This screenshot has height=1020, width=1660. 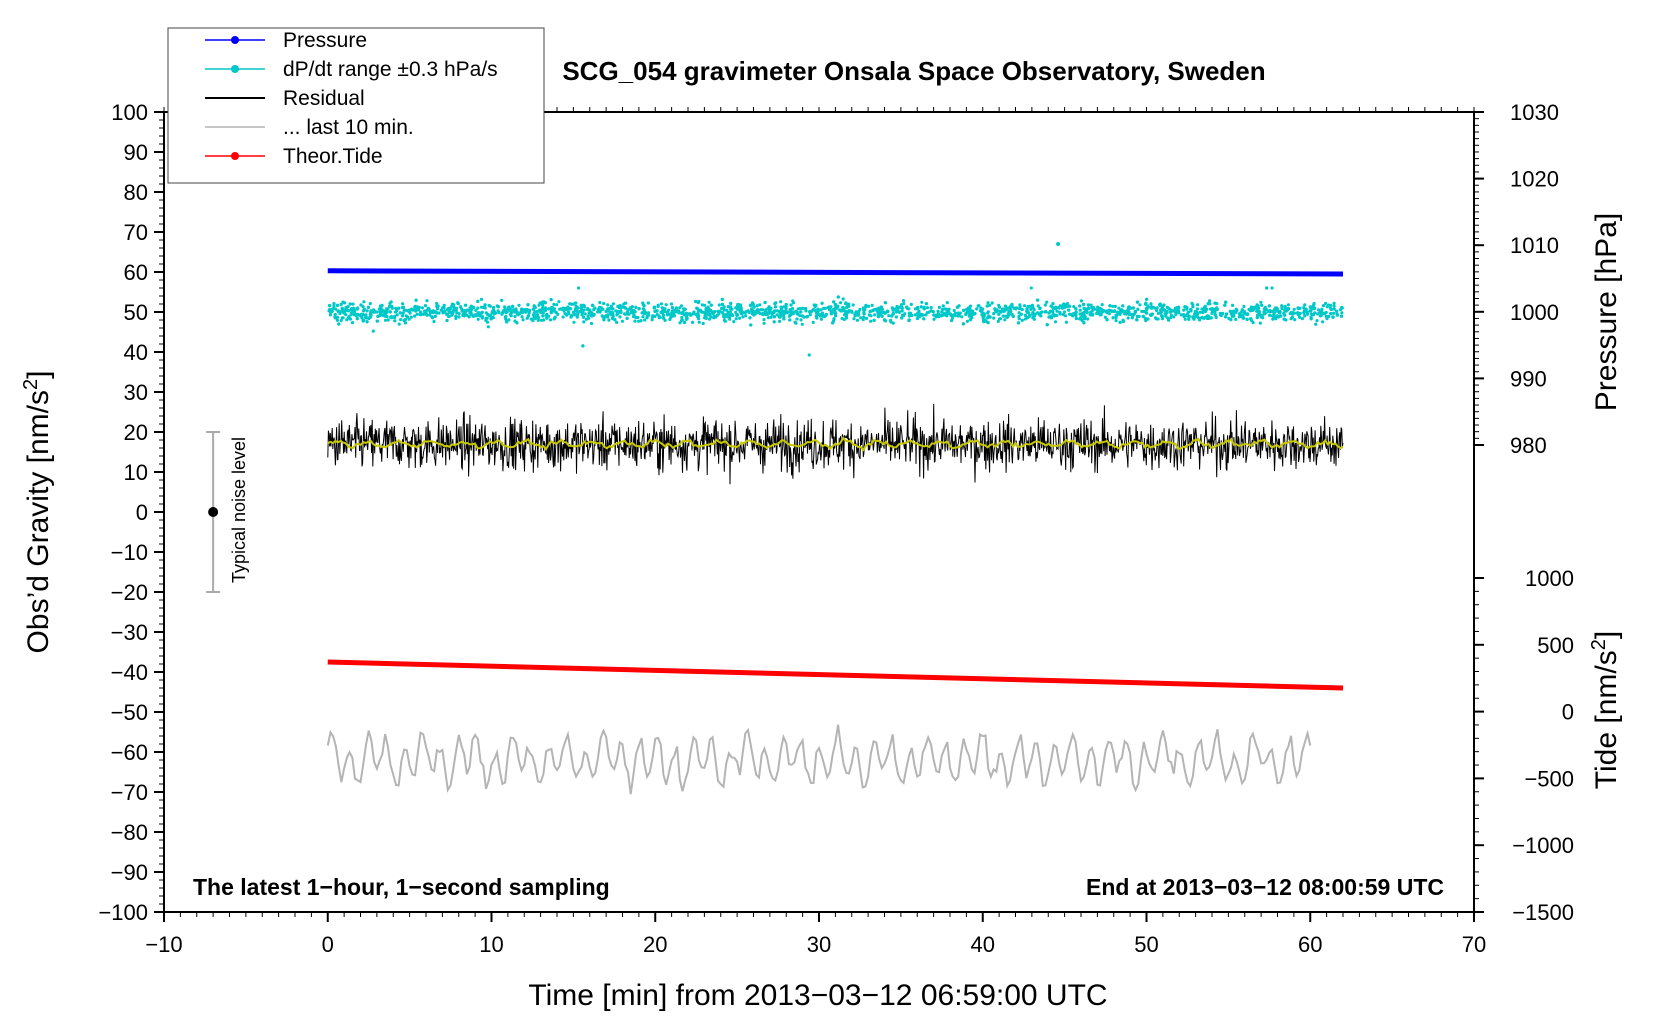 What do you see at coordinates (401, 887) in the screenshot?
I see `sampling-annotation: The latest 1−hour, 1−second sampling` at bounding box center [401, 887].